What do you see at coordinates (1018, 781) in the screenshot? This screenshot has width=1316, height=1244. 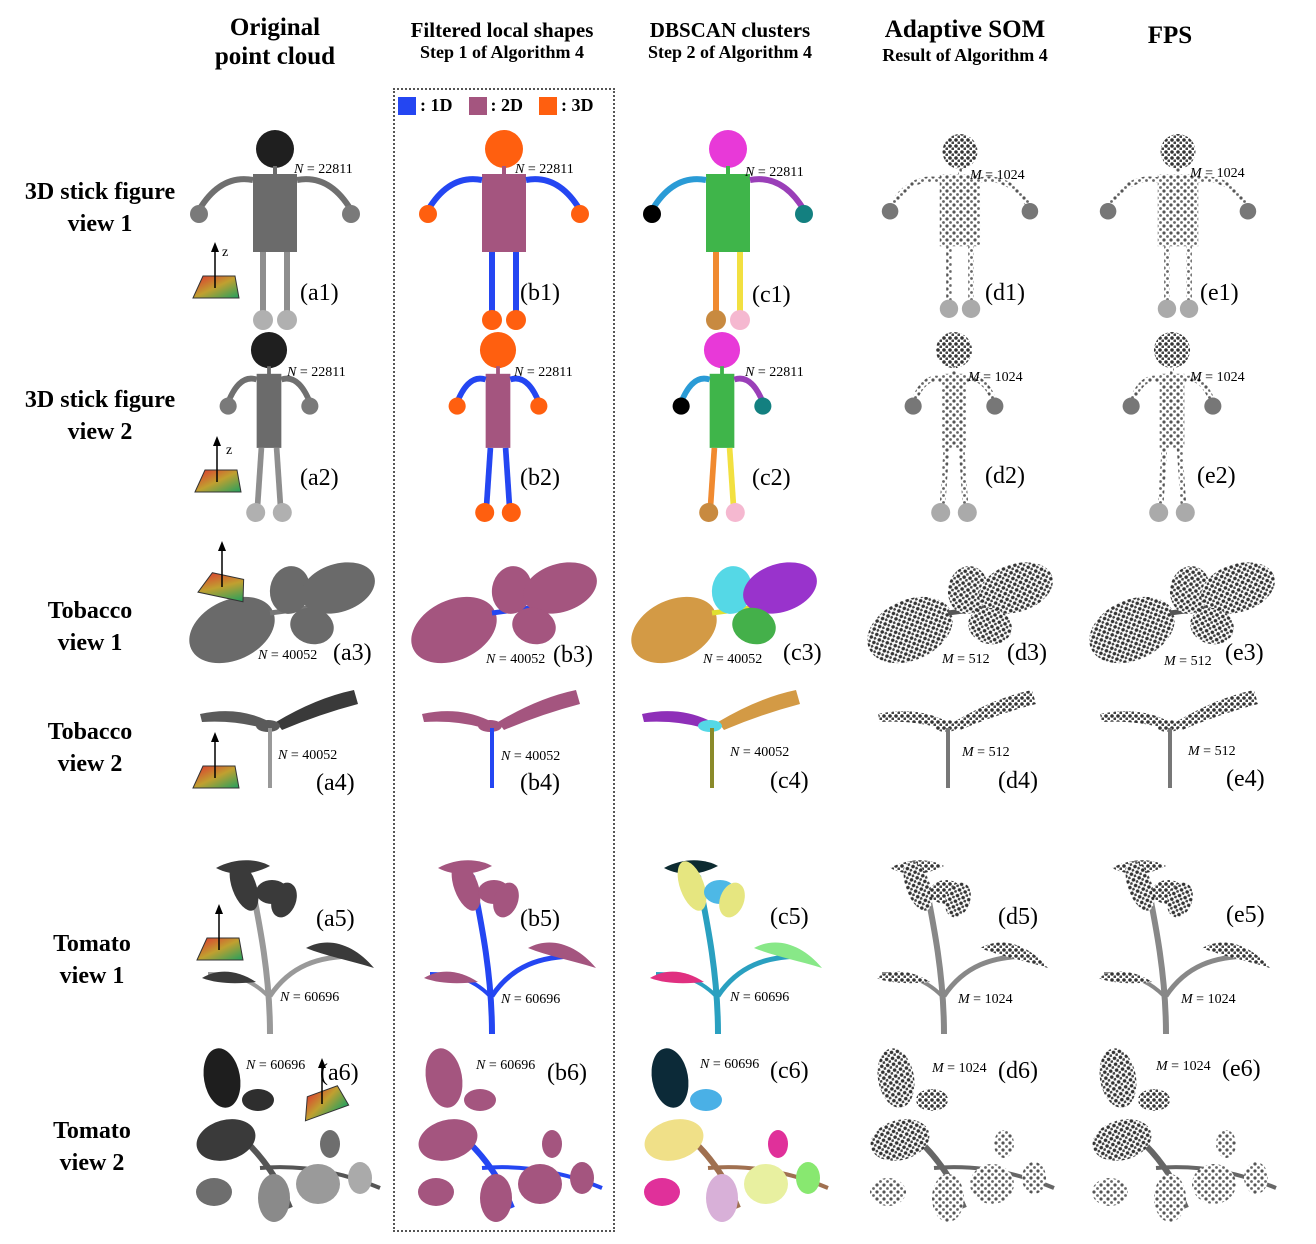 I see `panel-tag-d4: (d4)` at bounding box center [1018, 781].